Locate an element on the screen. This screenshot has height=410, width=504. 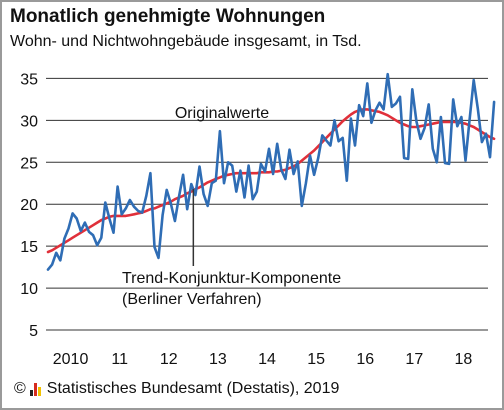
y-tick-label: 20 is located at coordinates (29, 205).